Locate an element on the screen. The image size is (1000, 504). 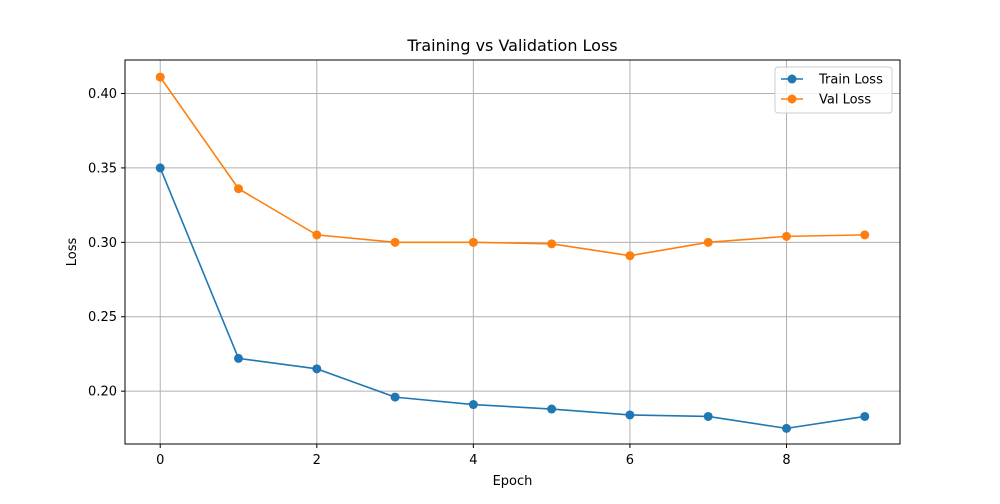
legend-box is located at coordinates (833, 90).